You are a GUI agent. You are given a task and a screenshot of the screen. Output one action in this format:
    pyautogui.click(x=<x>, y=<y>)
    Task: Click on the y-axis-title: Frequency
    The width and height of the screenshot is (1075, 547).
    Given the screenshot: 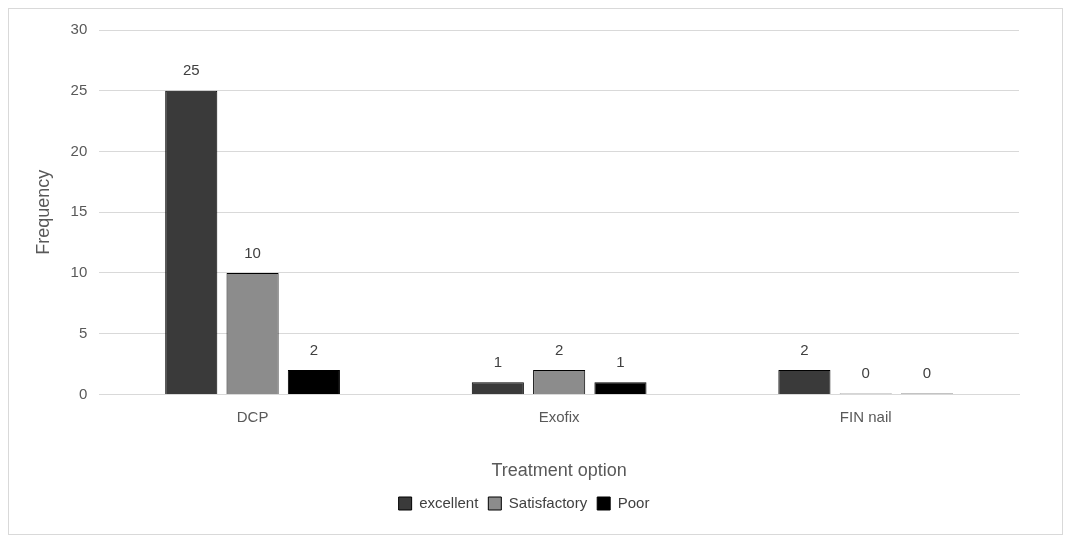 What is the action you would take?
    pyautogui.click(x=42, y=212)
    